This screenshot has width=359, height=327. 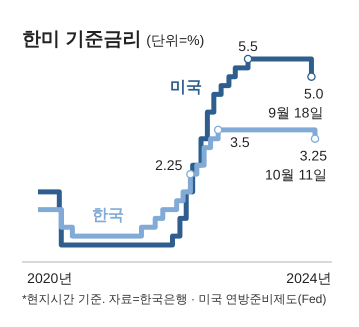 What do you see at coordinates (49, 278) in the screenshot?
I see `x-tick-label: 2020년` at bounding box center [49, 278].